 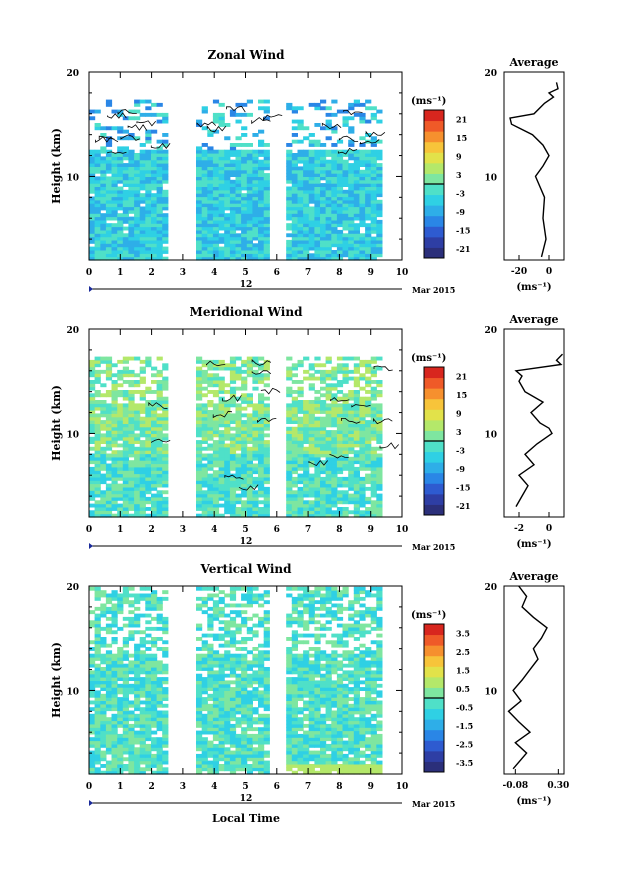 What do you see at coordinates (461, 376) in the screenshot?
I see `colorbar-tick-label: 21` at bounding box center [461, 376].